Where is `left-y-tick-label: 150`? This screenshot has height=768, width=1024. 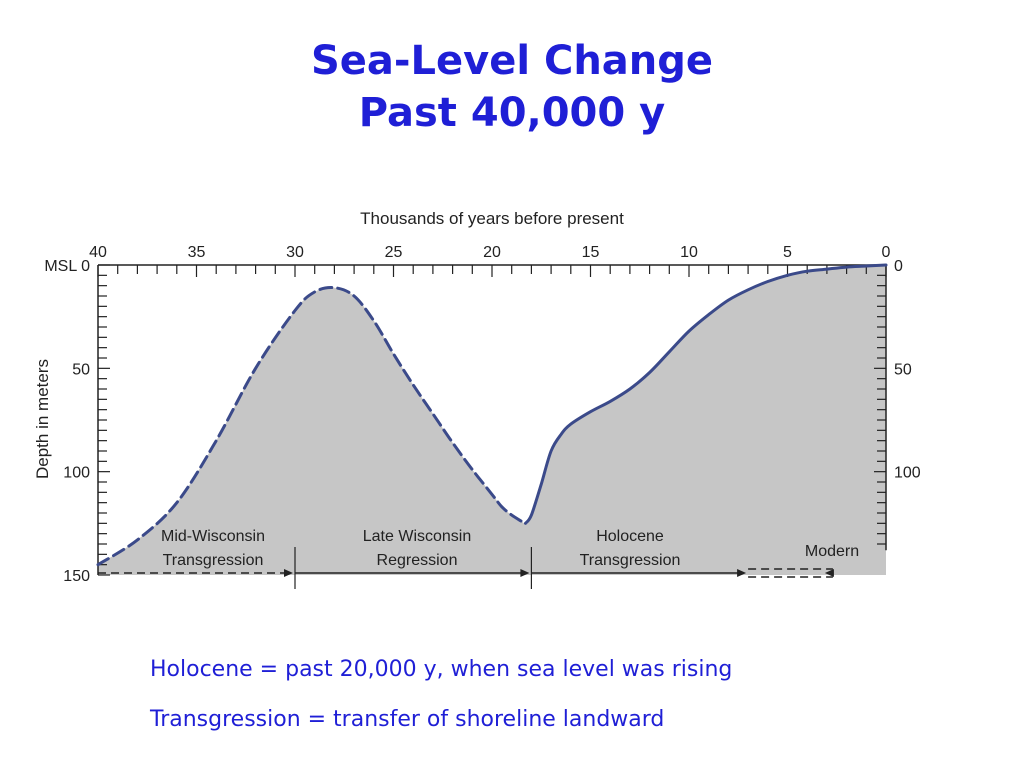
left-y-tick-label: 150 is located at coordinates (76, 576).